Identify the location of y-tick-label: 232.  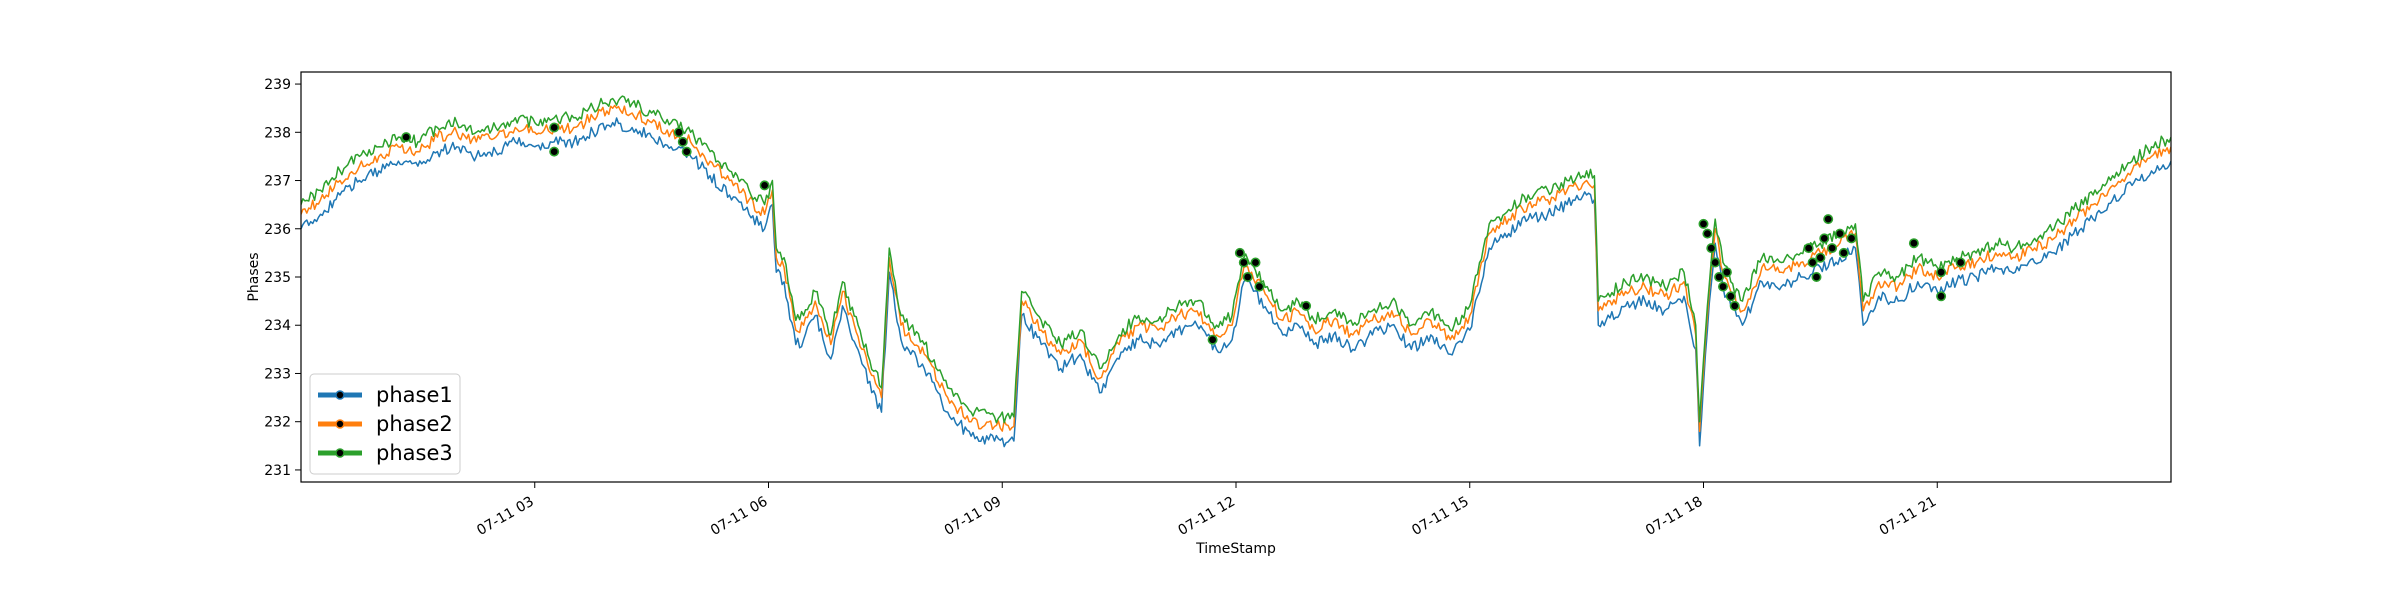
(277, 423).